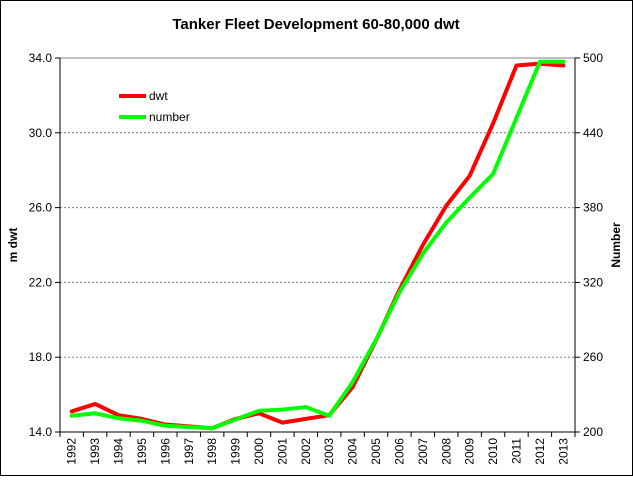 This screenshot has height=481, width=633. Describe the element at coordinates (212, 451) in the screenshot. I see `x-tick-label: 1998` at that location.